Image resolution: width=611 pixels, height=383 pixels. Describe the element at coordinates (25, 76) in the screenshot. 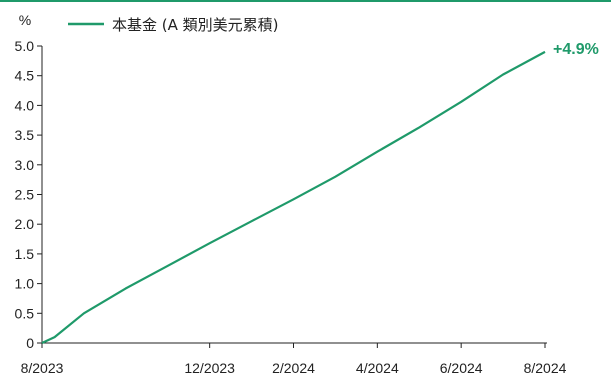

I see `y-tick-label: 4.5` at that location.